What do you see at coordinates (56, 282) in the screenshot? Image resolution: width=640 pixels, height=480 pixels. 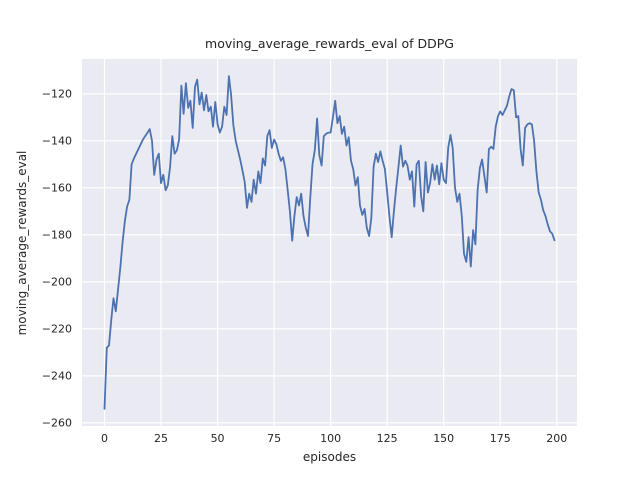 I see `y-tick-label: −200` at bounding box center [56, 282].